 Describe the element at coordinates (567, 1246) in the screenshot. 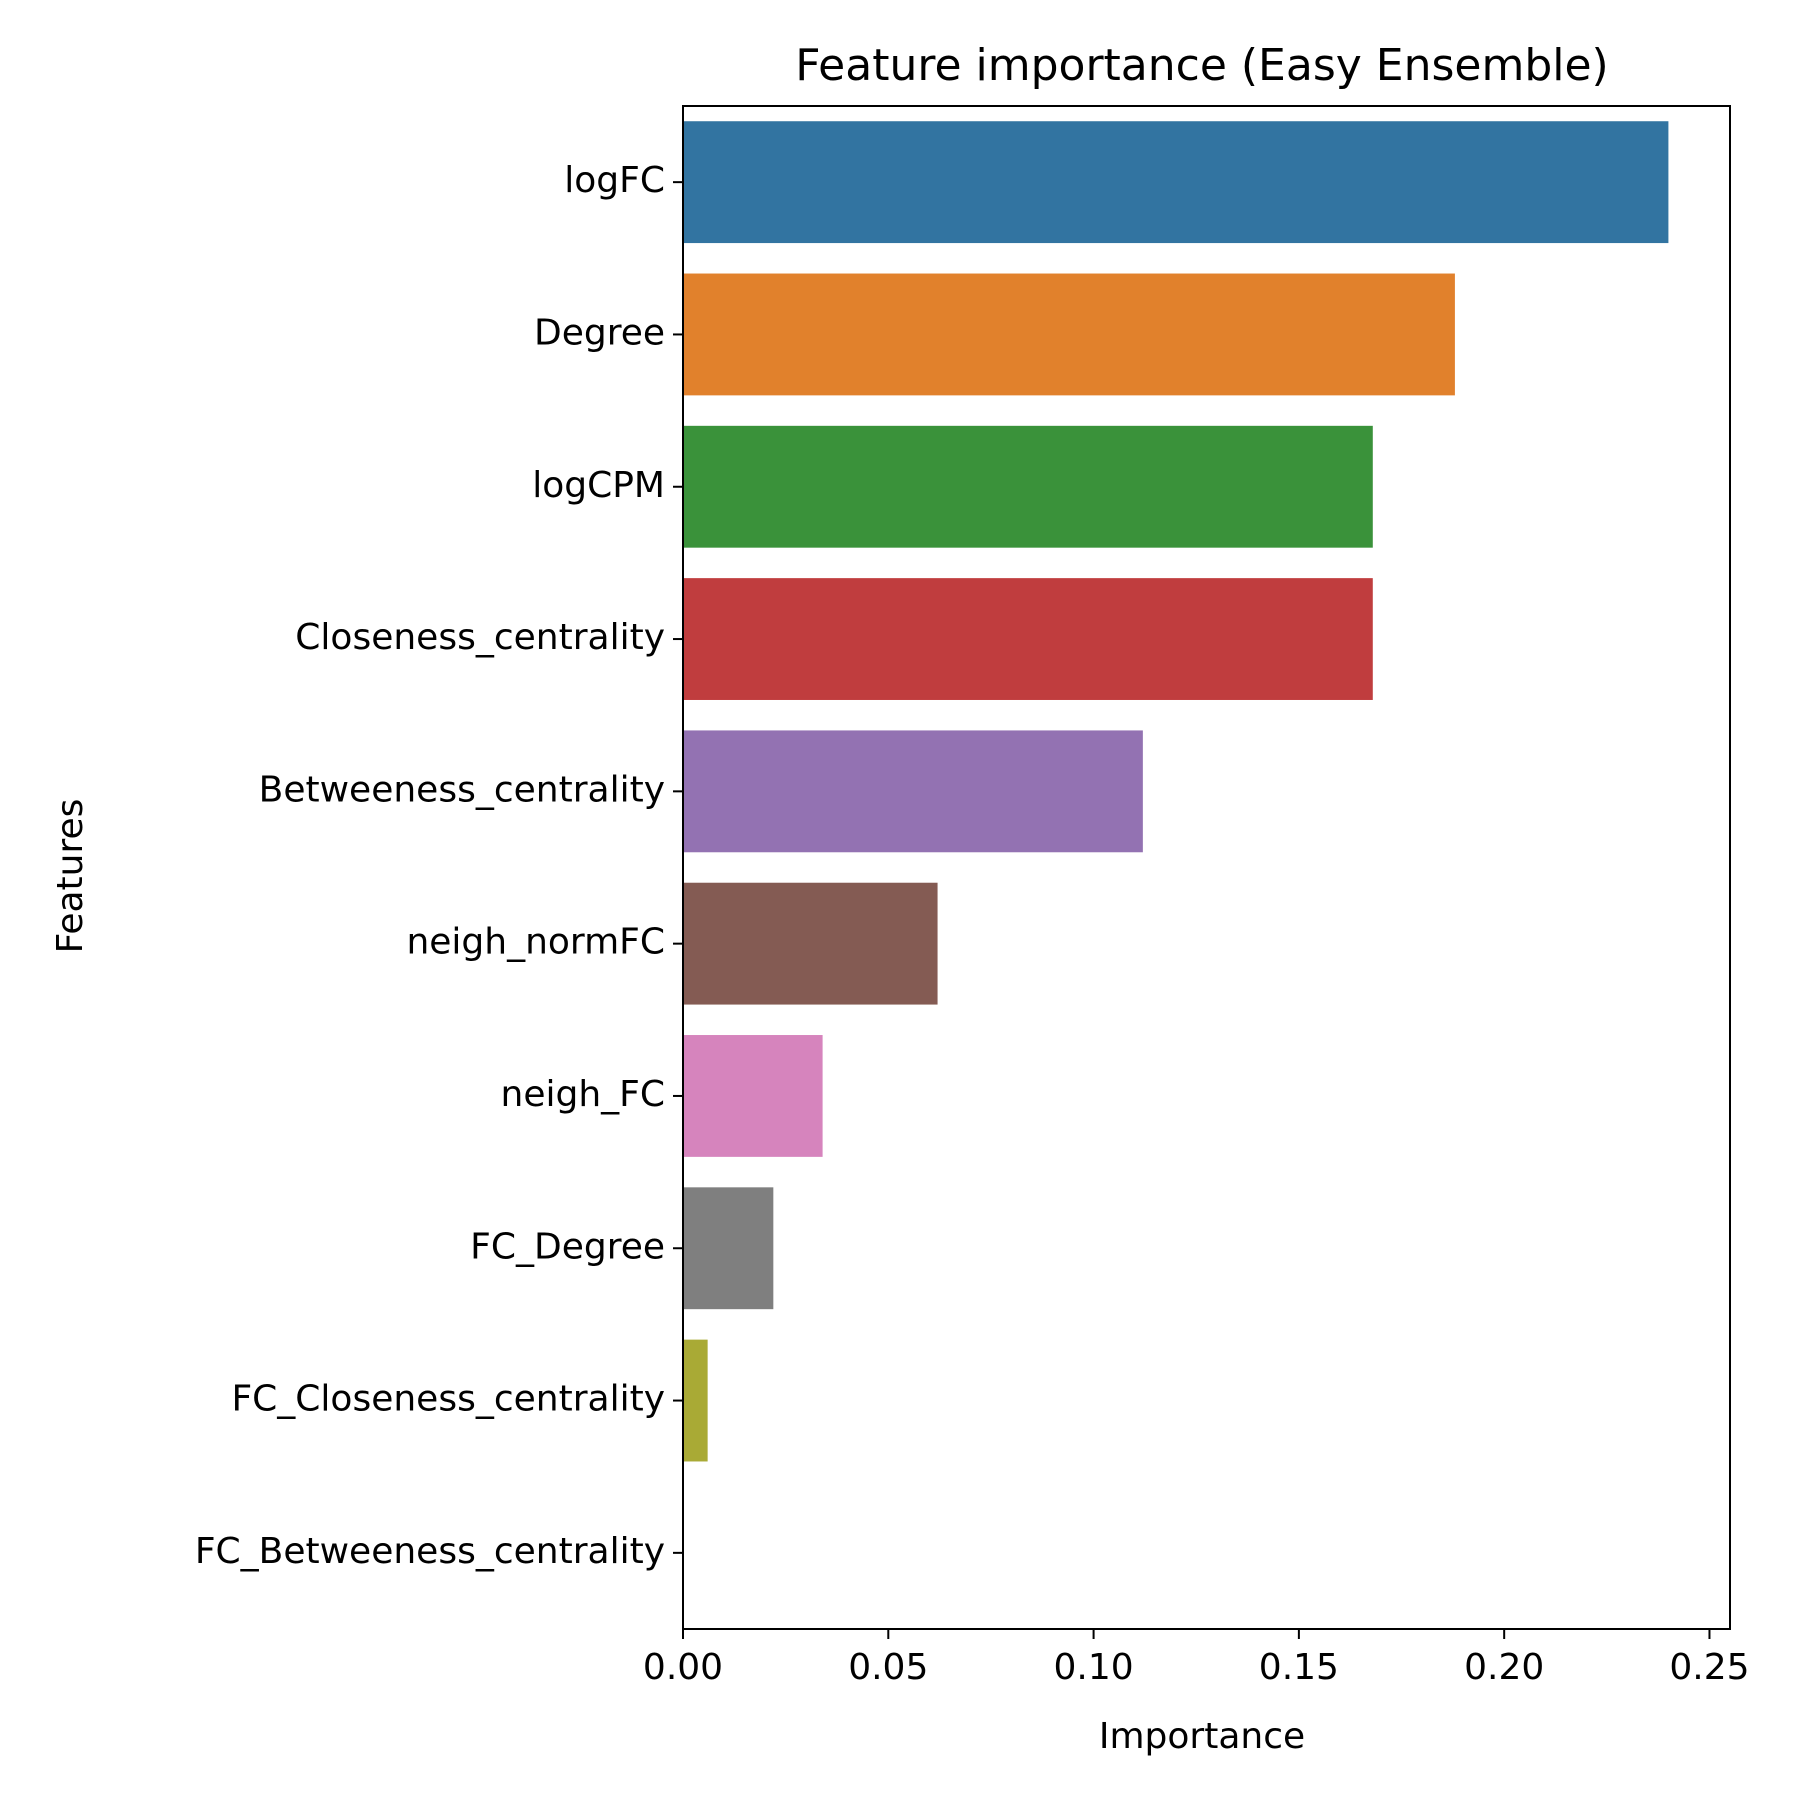

I see `y-tick-label: FC_Degree` at that location.